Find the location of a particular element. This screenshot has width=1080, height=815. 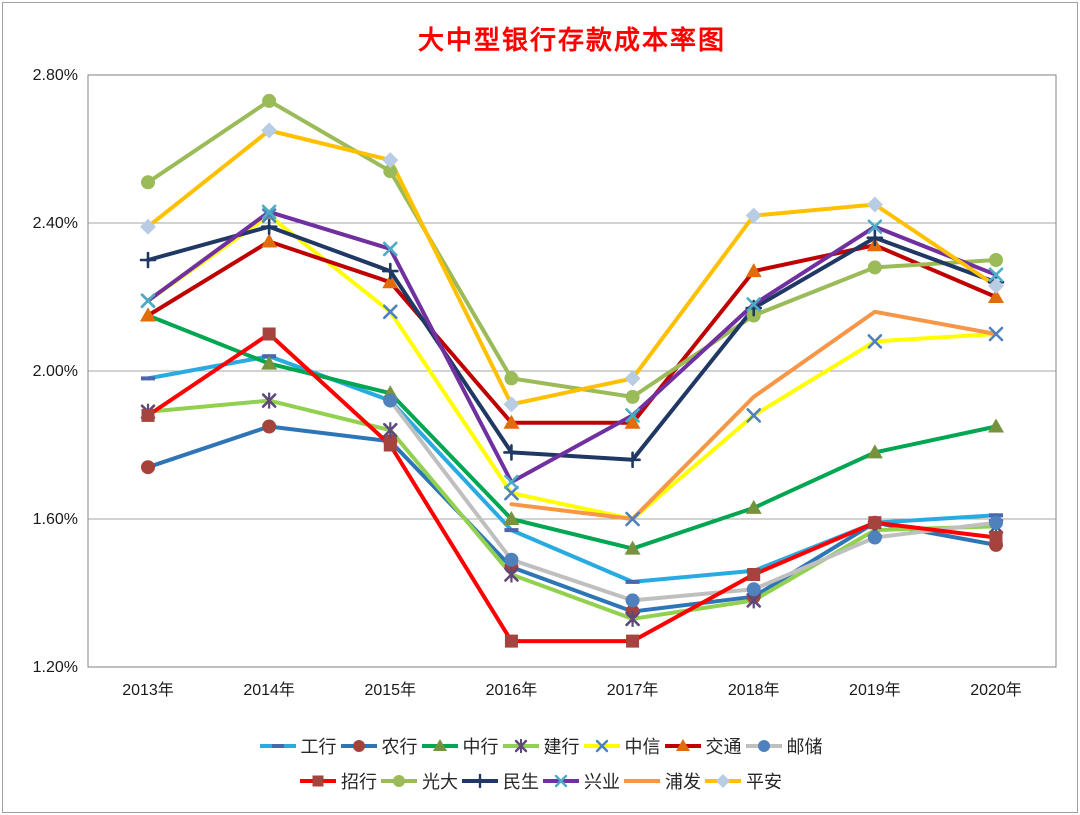

legend-label-平安: 平安 is located at coordinates (764, 782).